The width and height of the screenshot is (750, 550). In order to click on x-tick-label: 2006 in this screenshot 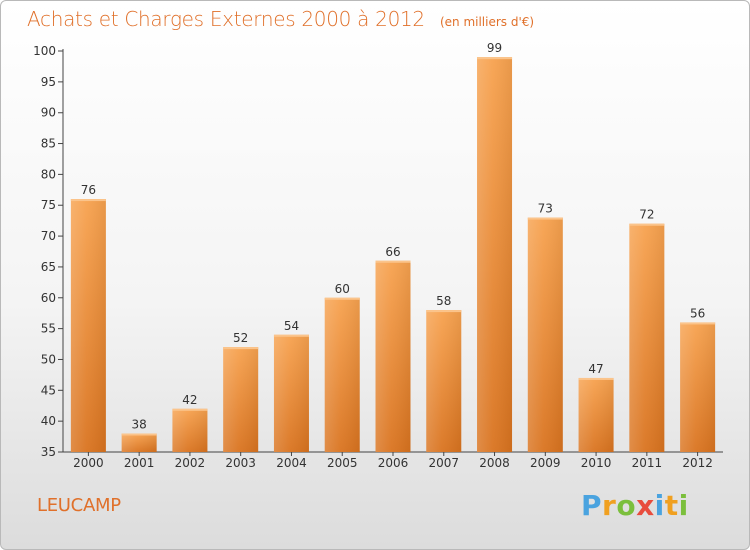, I will do `click(393, 463)`.